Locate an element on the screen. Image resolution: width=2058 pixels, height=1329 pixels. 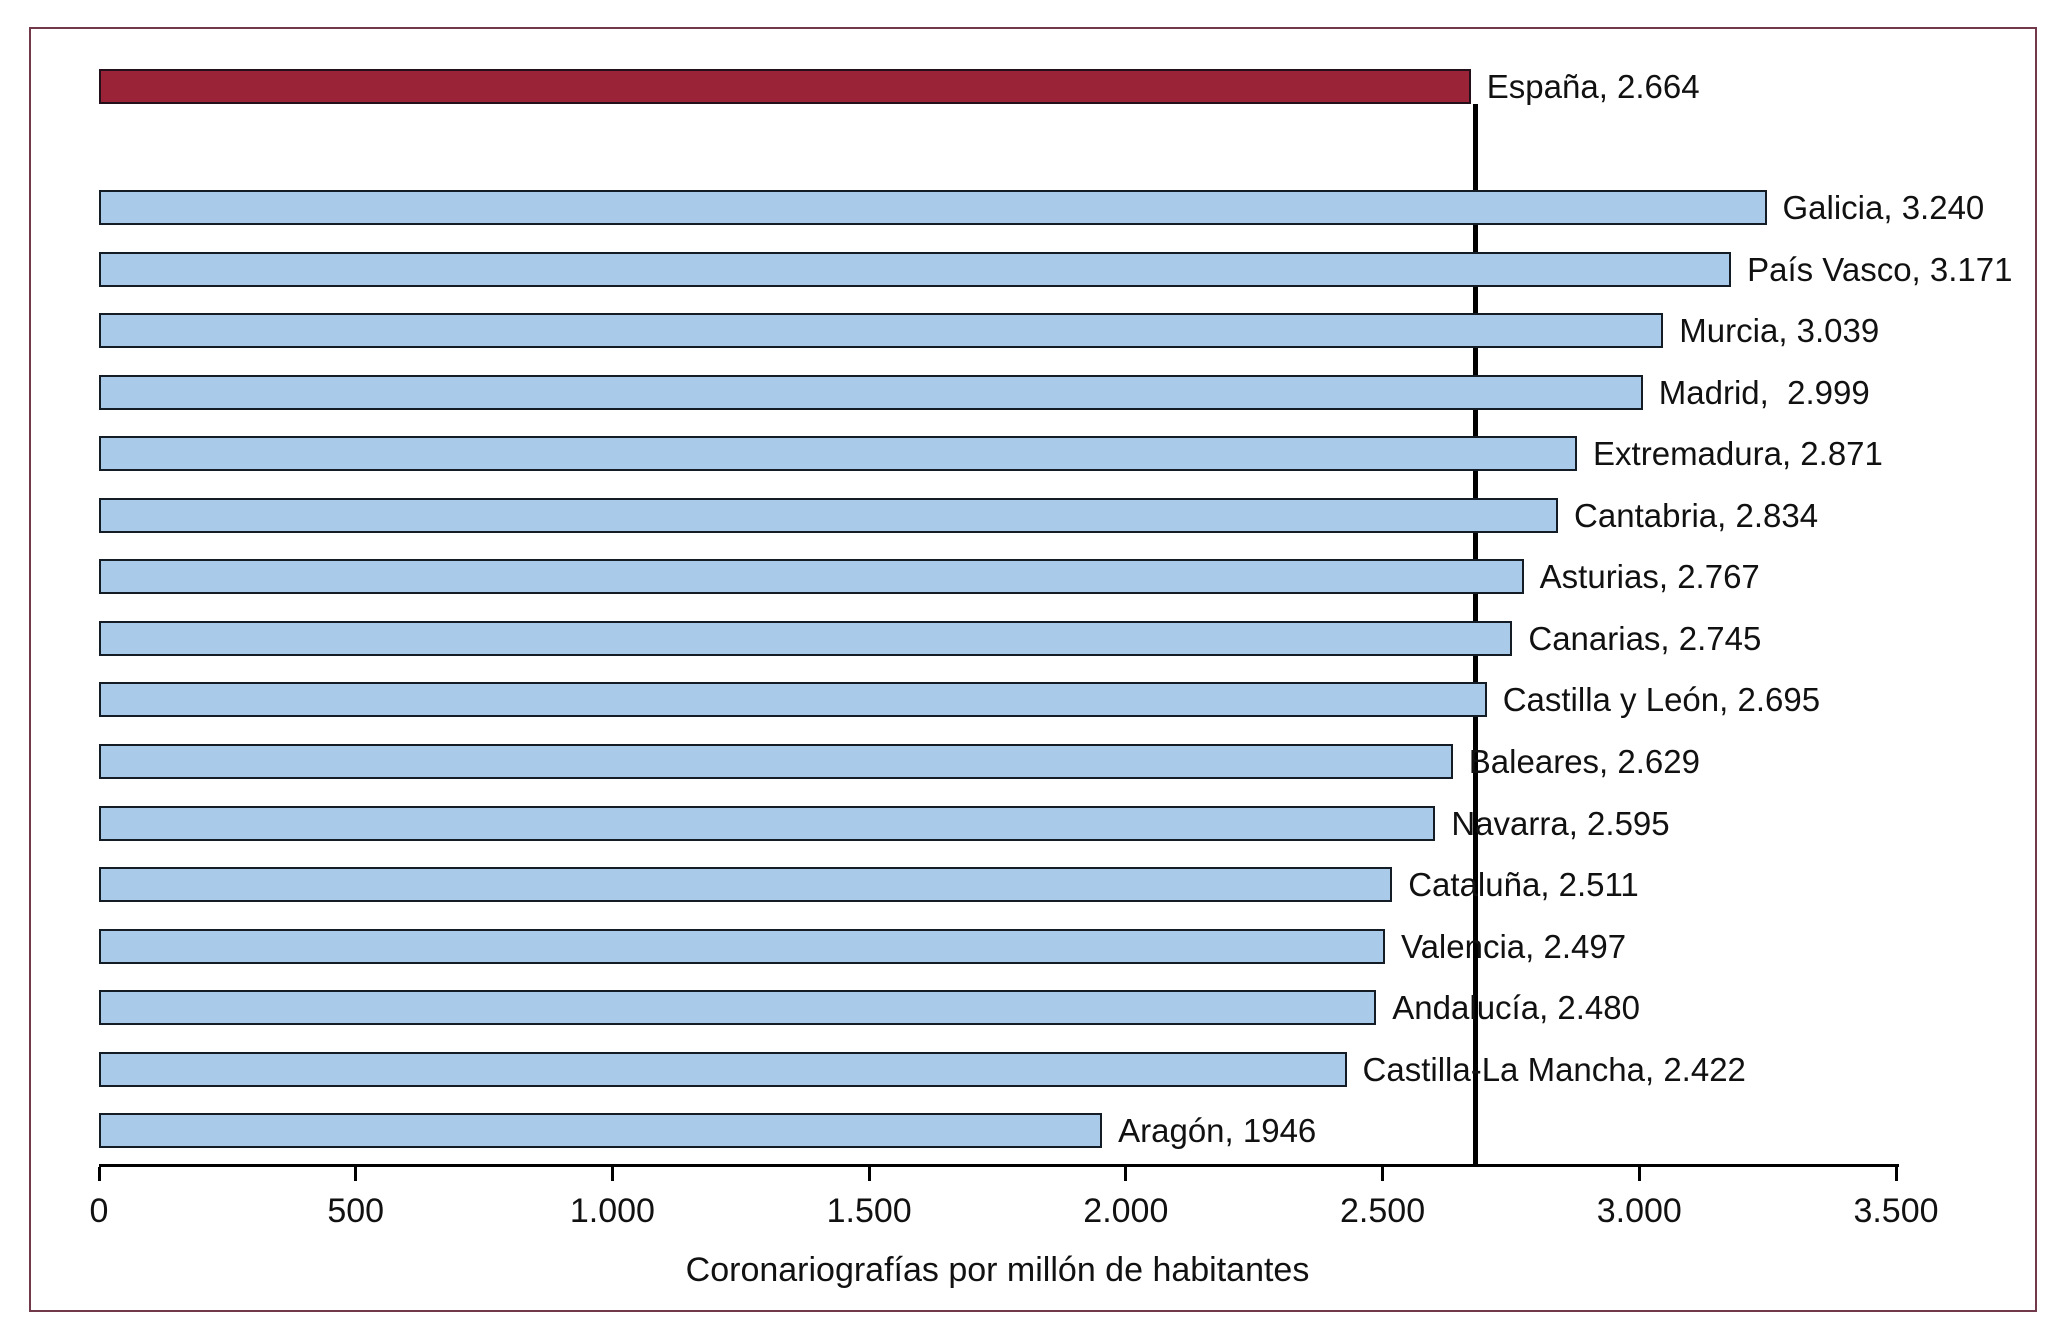
bar-andalucia is located at coordinates (738, 1007).